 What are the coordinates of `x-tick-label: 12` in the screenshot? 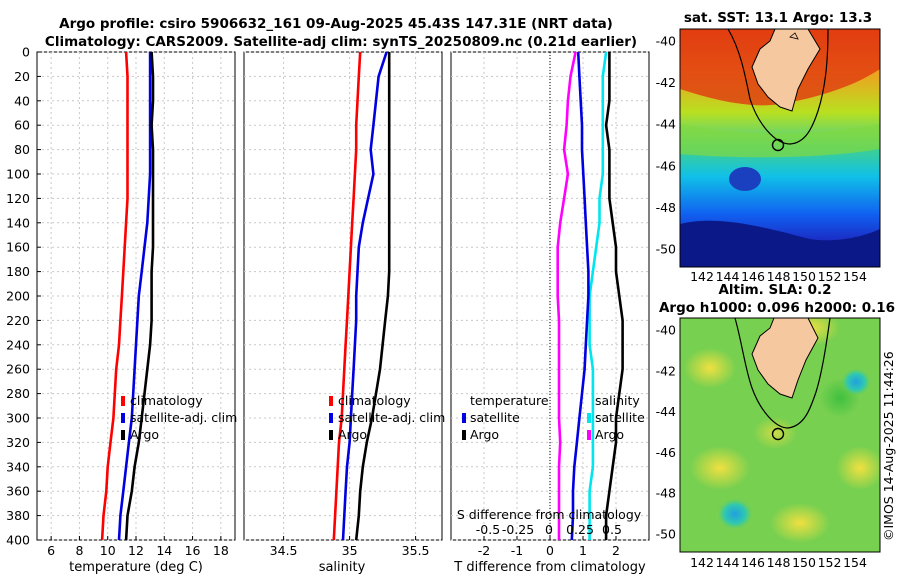 It's located at (136, 550).